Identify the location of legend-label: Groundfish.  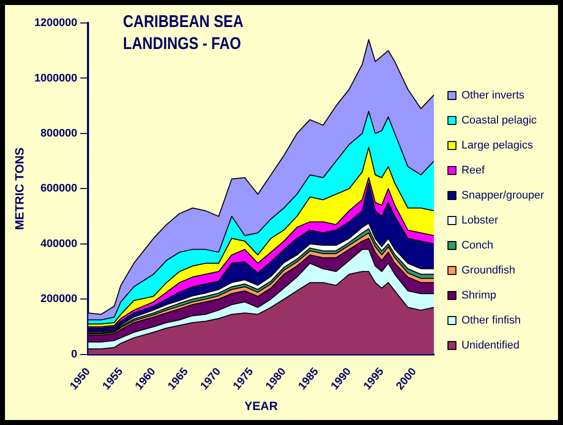
(488, 270).